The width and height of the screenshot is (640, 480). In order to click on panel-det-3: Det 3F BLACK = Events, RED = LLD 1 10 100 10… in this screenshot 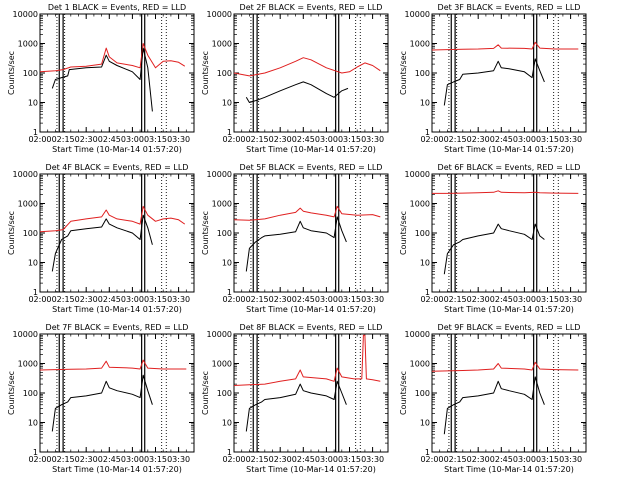, I will do `click(493, 78)`.